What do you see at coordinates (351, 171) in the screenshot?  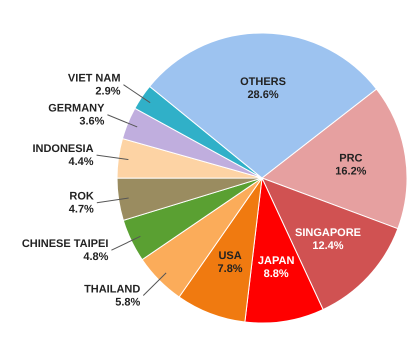 I see `data-label: 16.2%` at bounding box center [351, 171].